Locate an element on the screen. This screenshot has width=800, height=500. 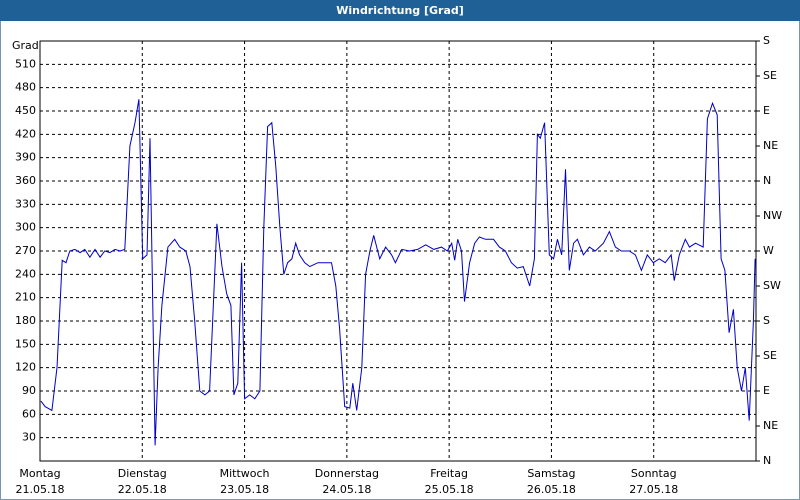
x-tick-date: 23.05.18 is located at coordinates (244, 489).